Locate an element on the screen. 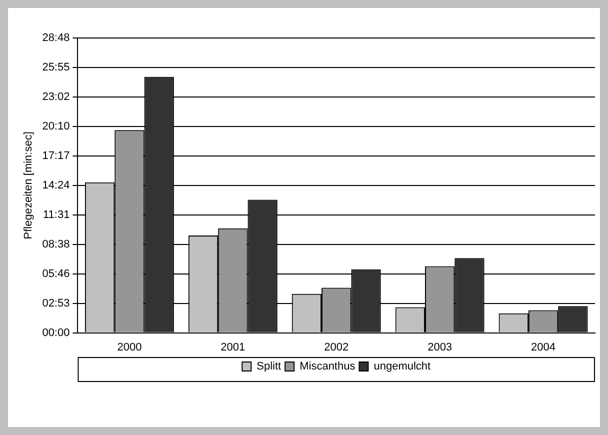  x-tick-label: 2001 is located at coordinates (233, 347).